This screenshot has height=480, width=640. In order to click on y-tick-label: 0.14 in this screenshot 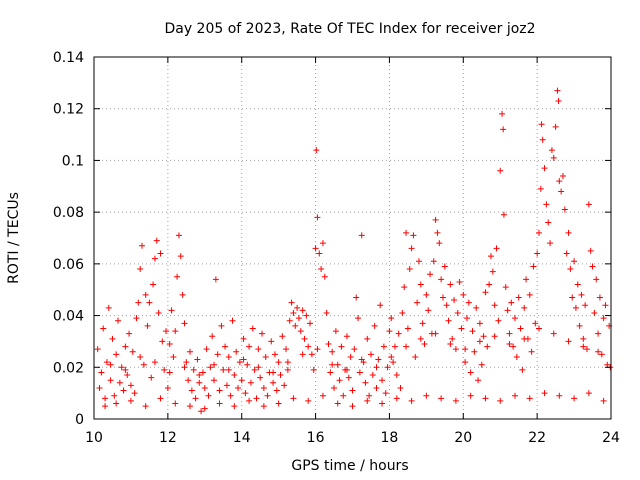, I will do `click(68, 58)`.